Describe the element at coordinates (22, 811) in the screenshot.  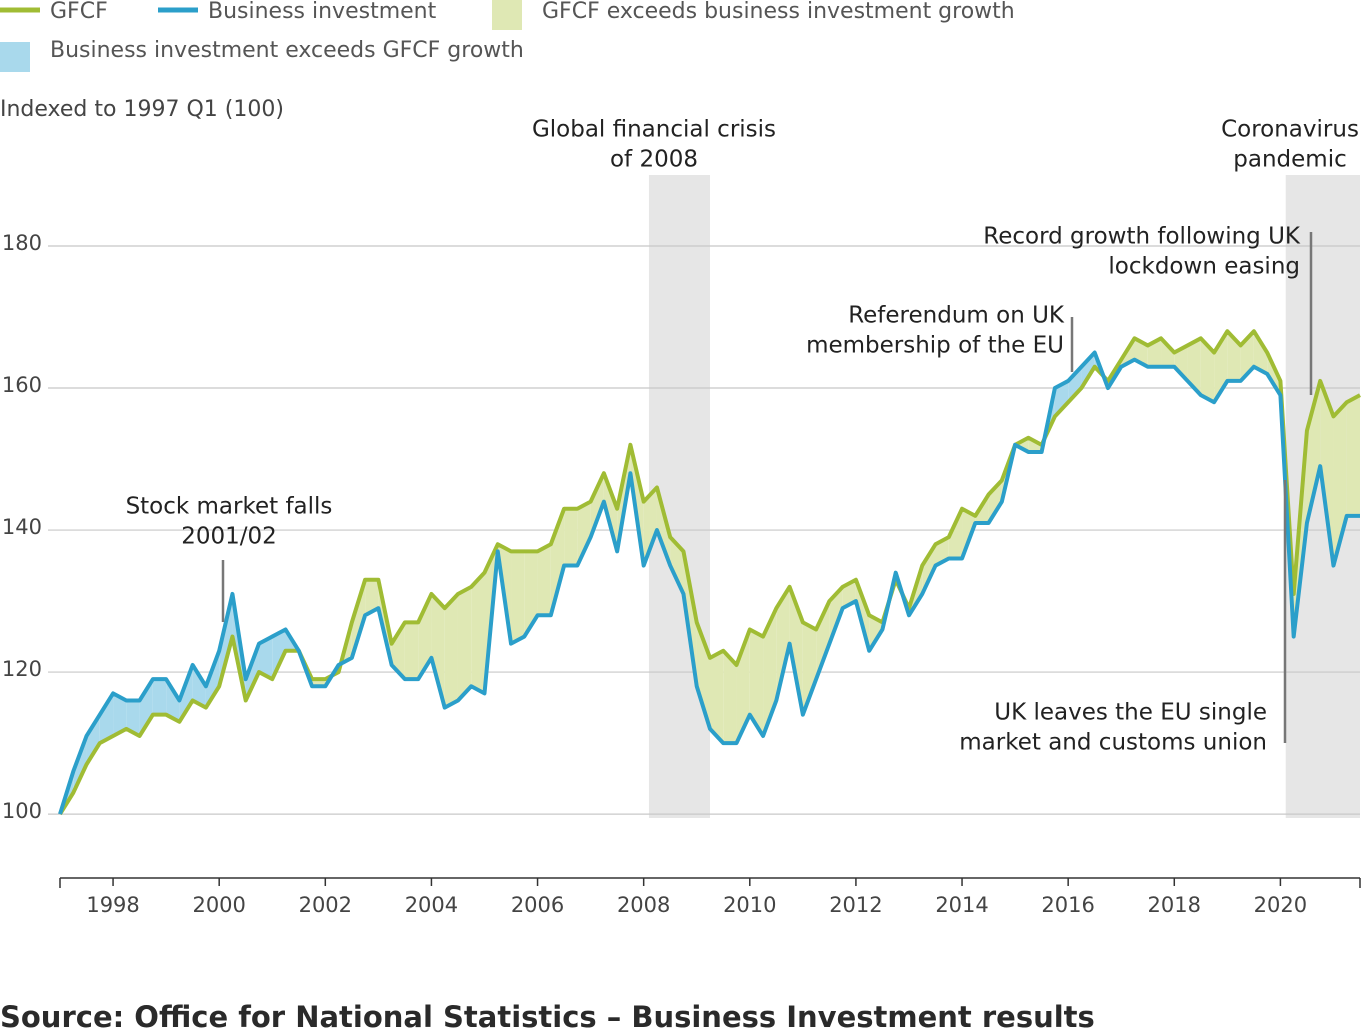
I see `y-tick-label: 100` at that location.